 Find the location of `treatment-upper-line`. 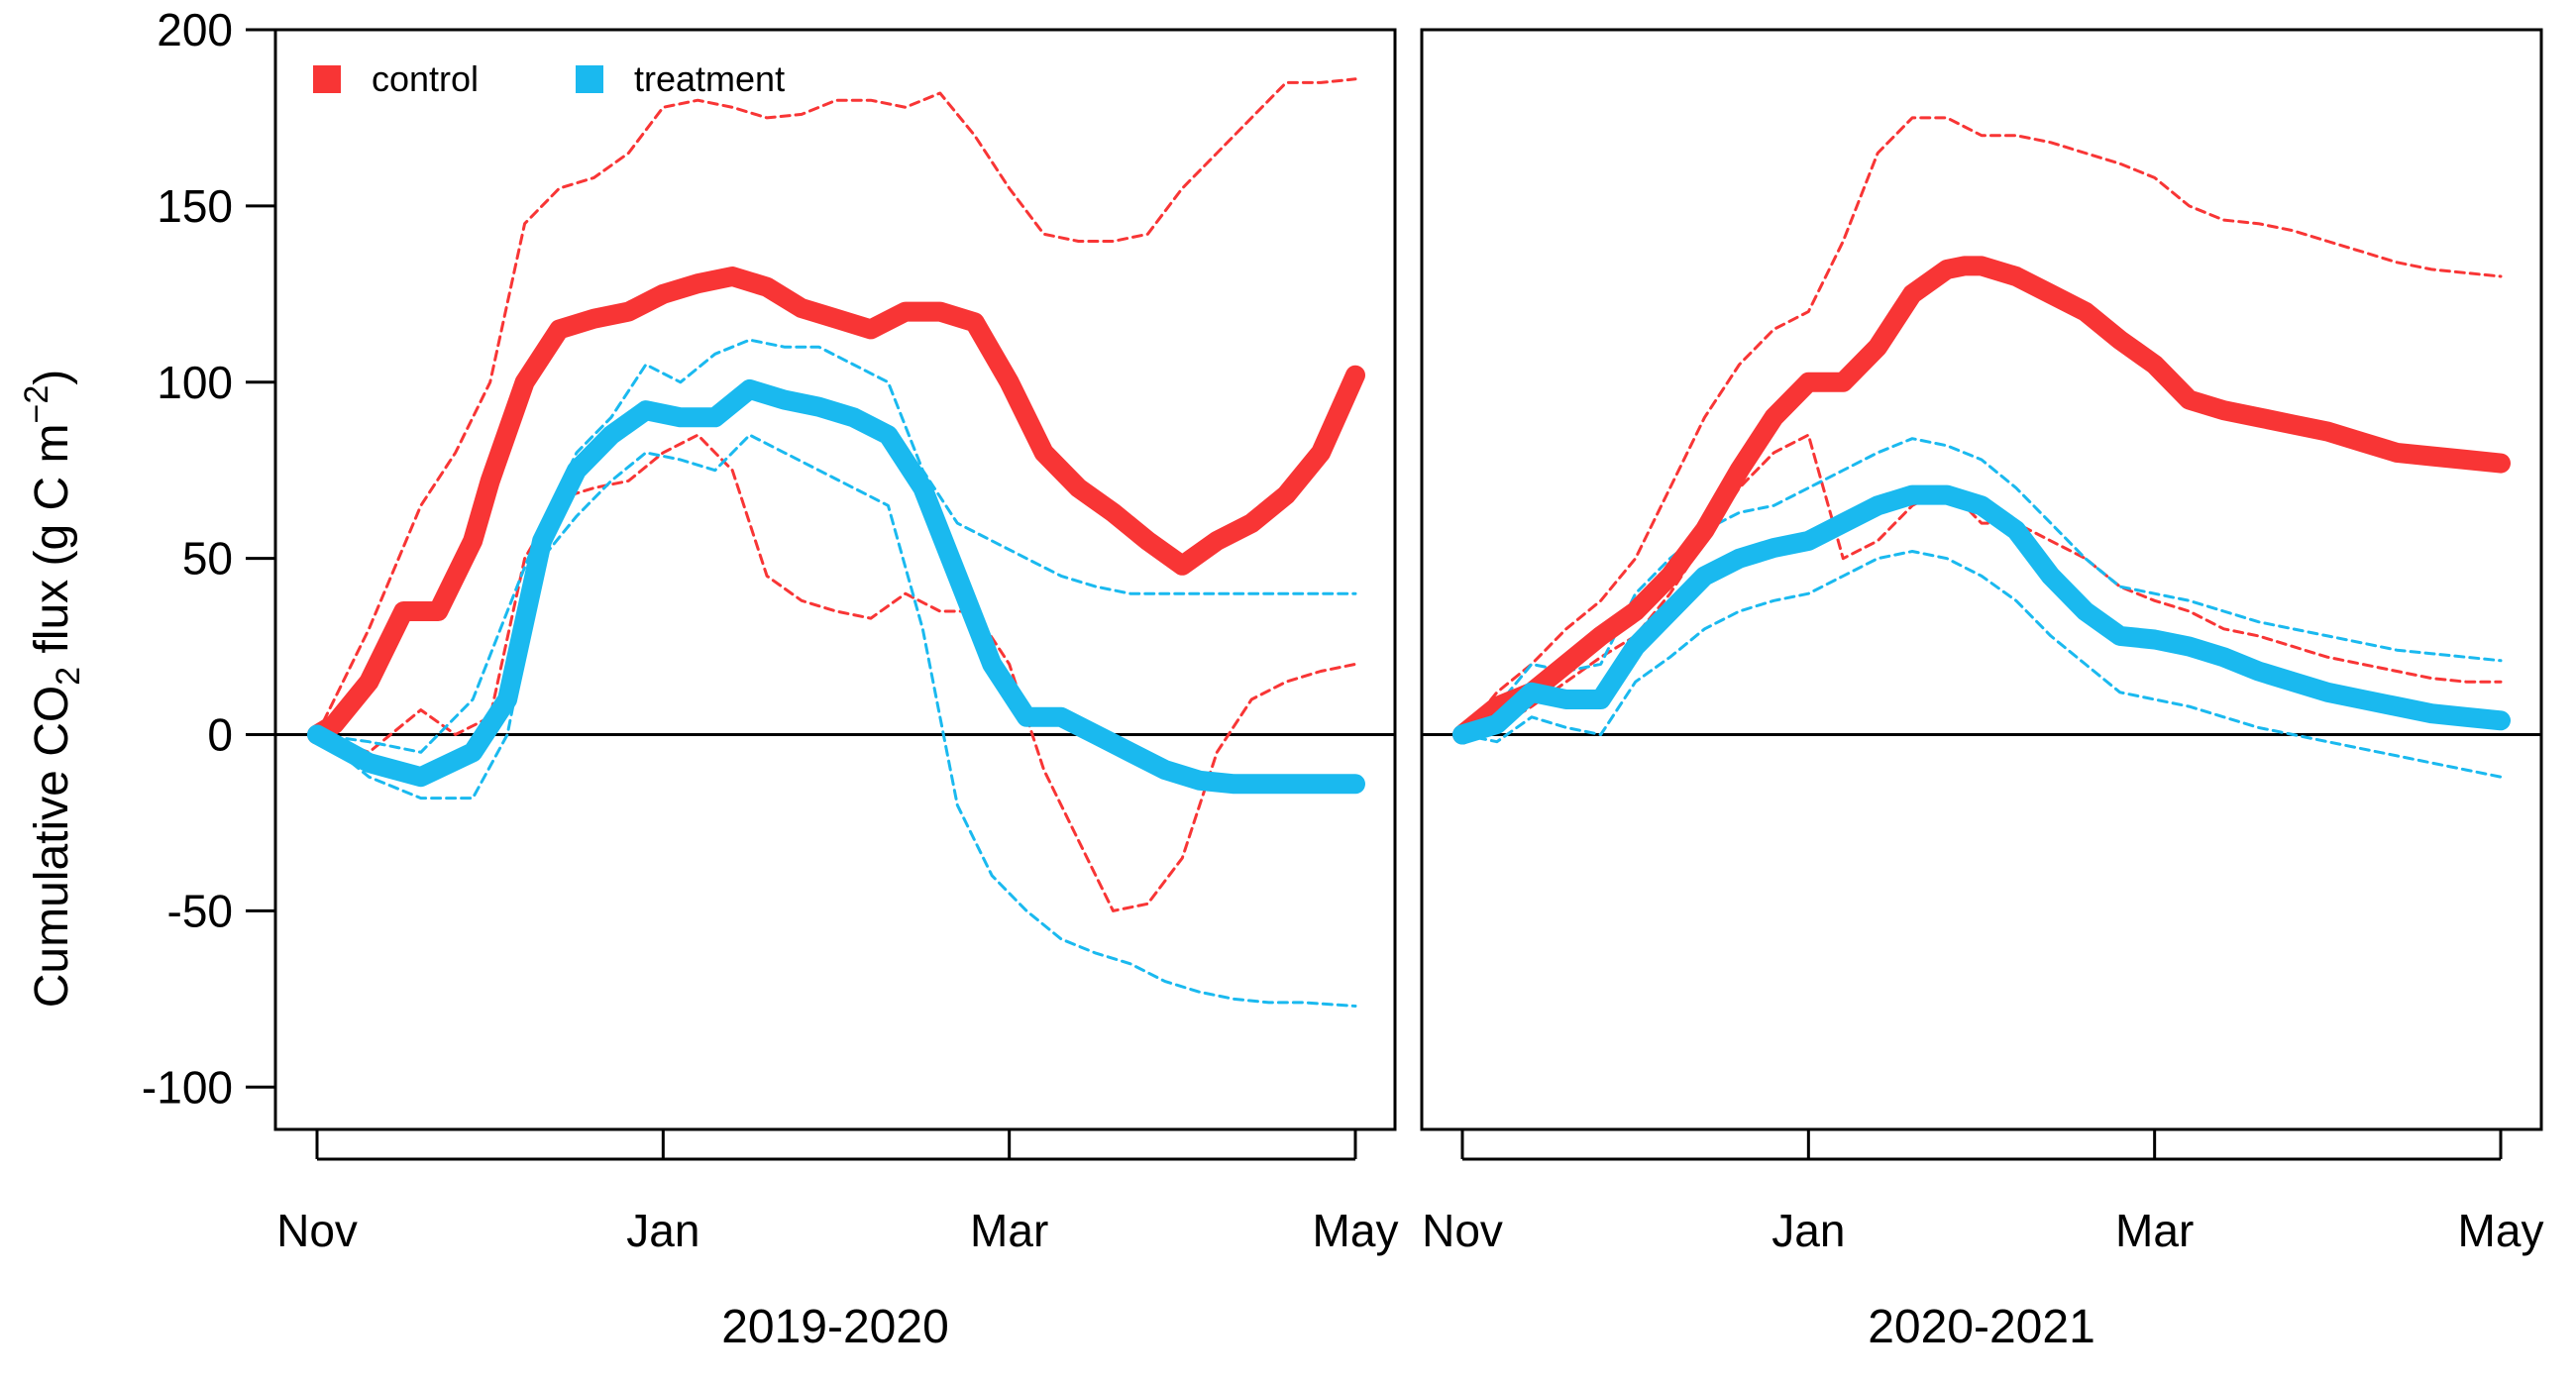

treatment-upper-line is located at coordinates (1982, 586).